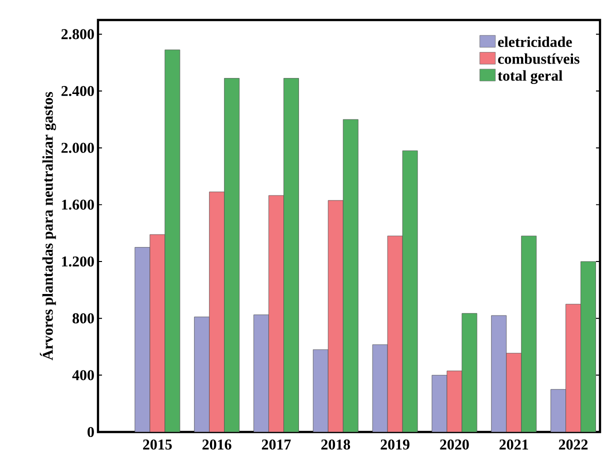 This screenshot has width=615, height=458. What do you see at coordinates (395, 445) in the screenshot?
I see `x-tick-label: 2019` at bounding box center [395, 445].